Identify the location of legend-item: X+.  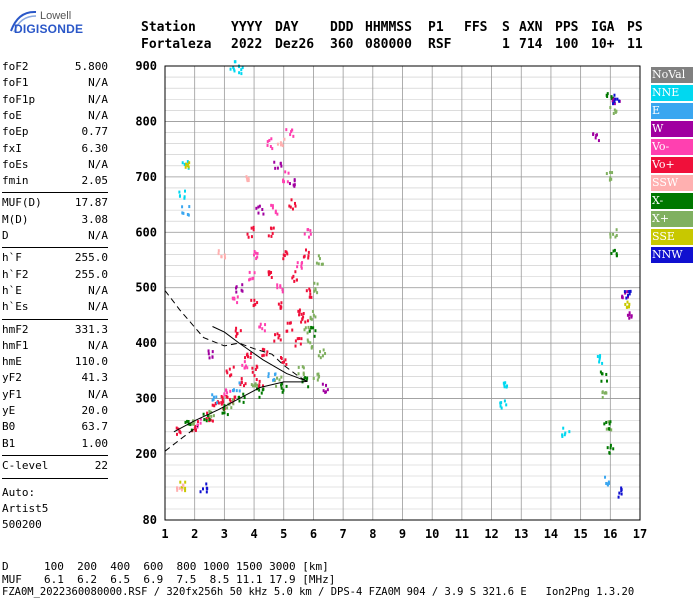
(672, 219).